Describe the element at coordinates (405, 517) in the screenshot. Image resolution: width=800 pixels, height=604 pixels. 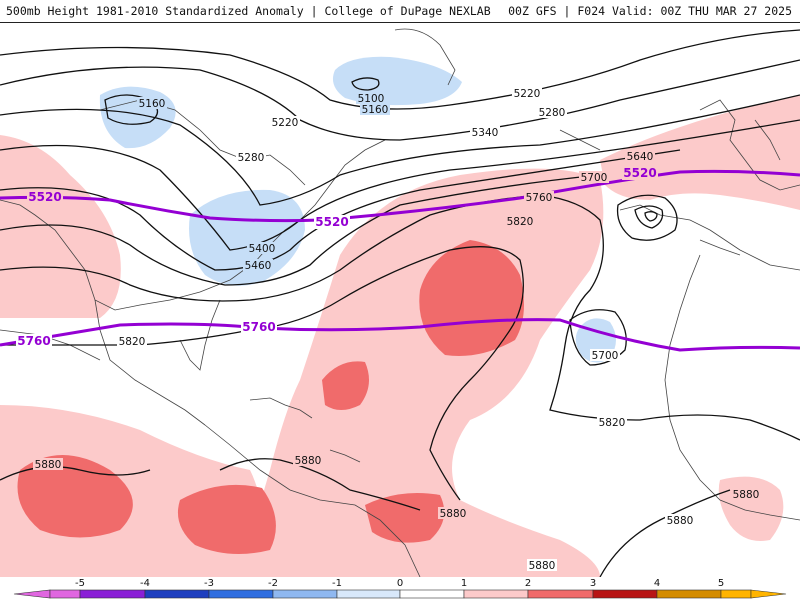
I see `pos2-area-southatlantic` at that location.